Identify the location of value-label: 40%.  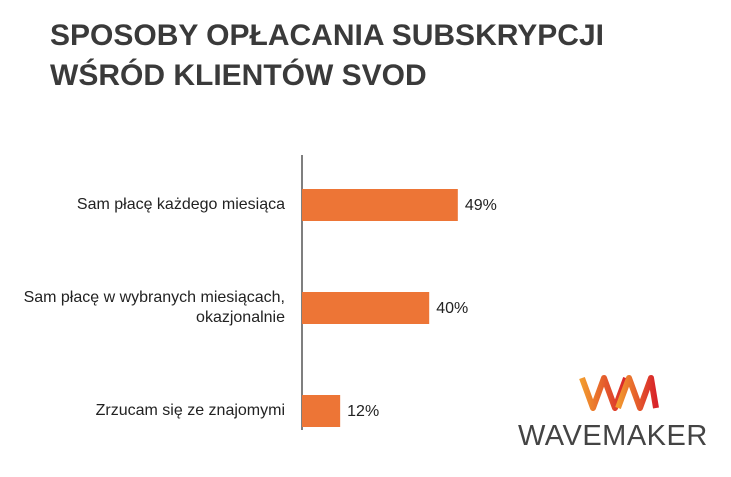
(452, 308).